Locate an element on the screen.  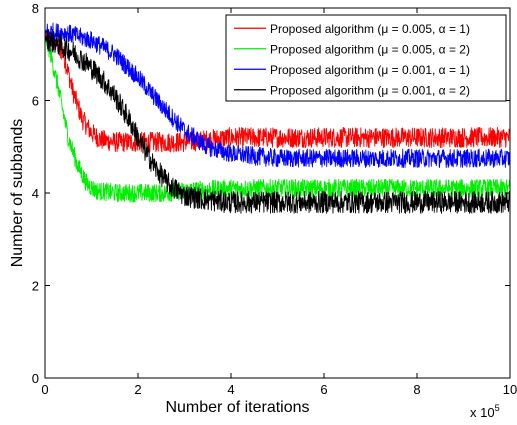
legend-entry-2: Proposed algorithm (μ = 0.005, α = 2) is located at coordinates (370, 49).